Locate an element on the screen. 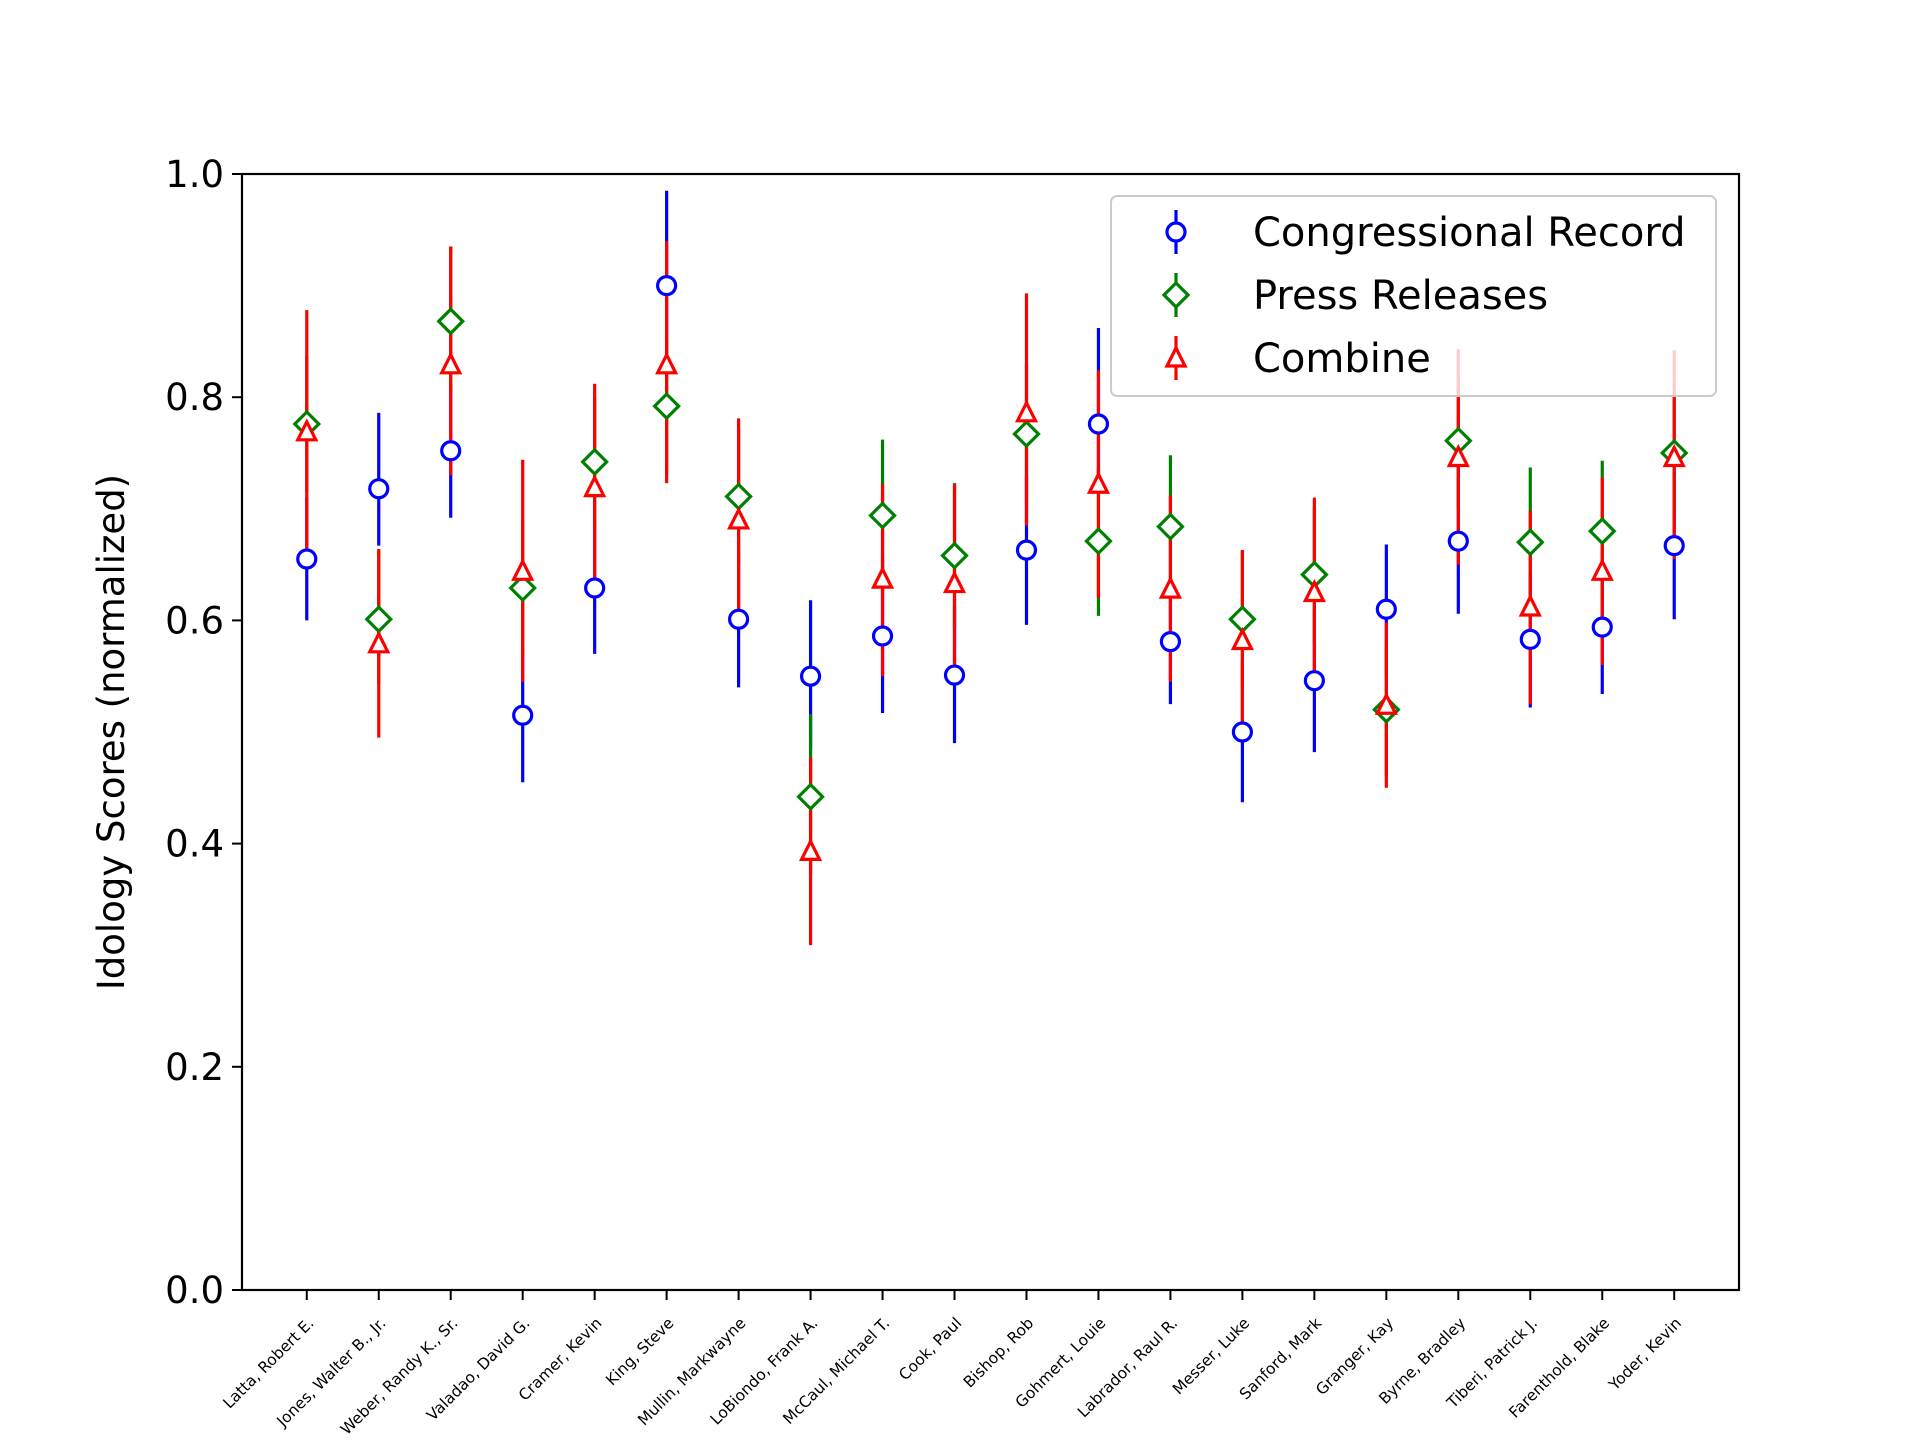  x-tick-label: Yoder, Kevin is located at coordinates (1645, 1354).